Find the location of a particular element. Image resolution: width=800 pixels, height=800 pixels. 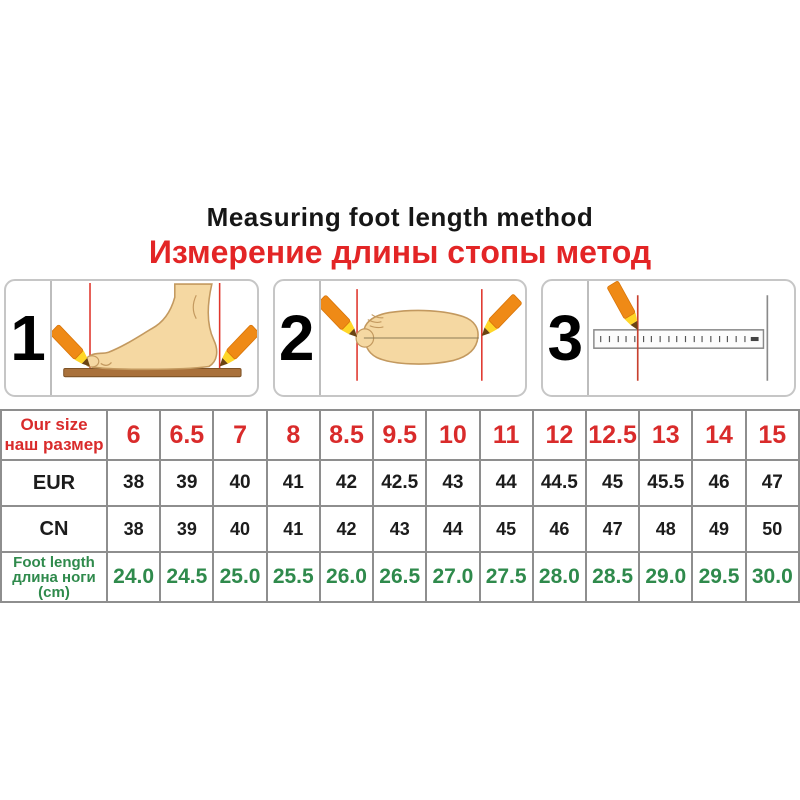

size-cell: 50 is located at coordinates (772, 529).